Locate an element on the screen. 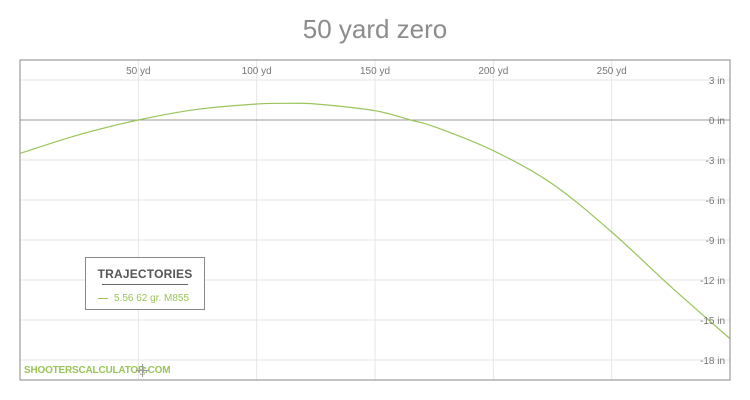  y-tick-label: -3 in is located at coordinates (715, 161).